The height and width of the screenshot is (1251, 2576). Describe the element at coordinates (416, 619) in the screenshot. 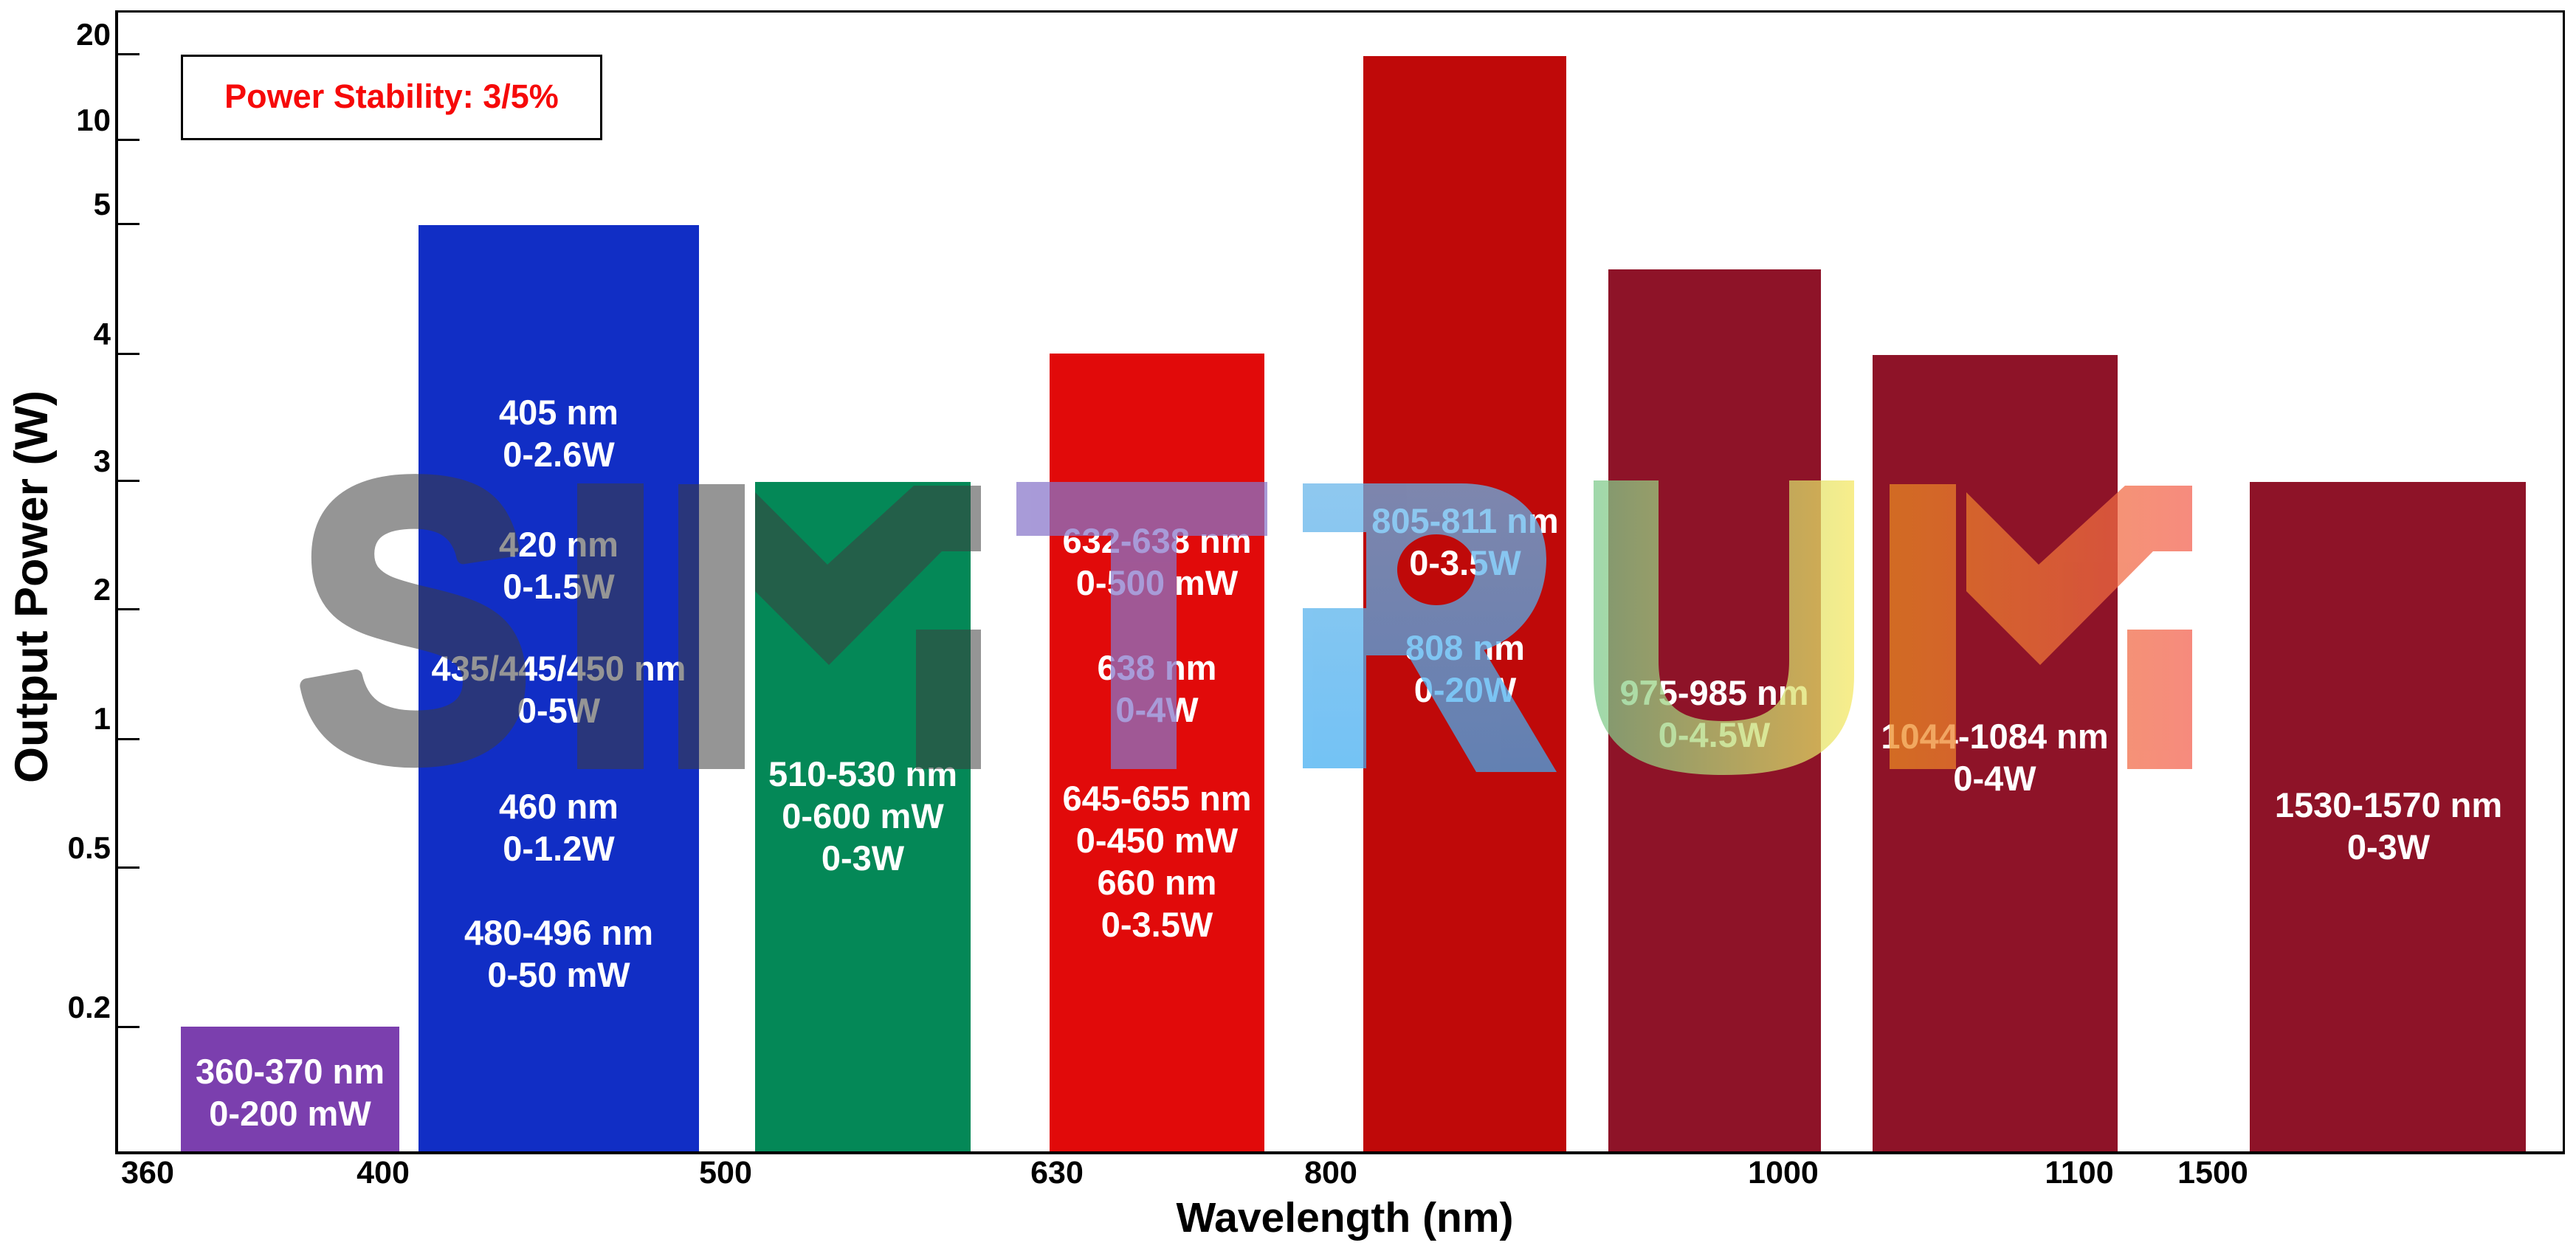

I see `svg-text: S` at that location.